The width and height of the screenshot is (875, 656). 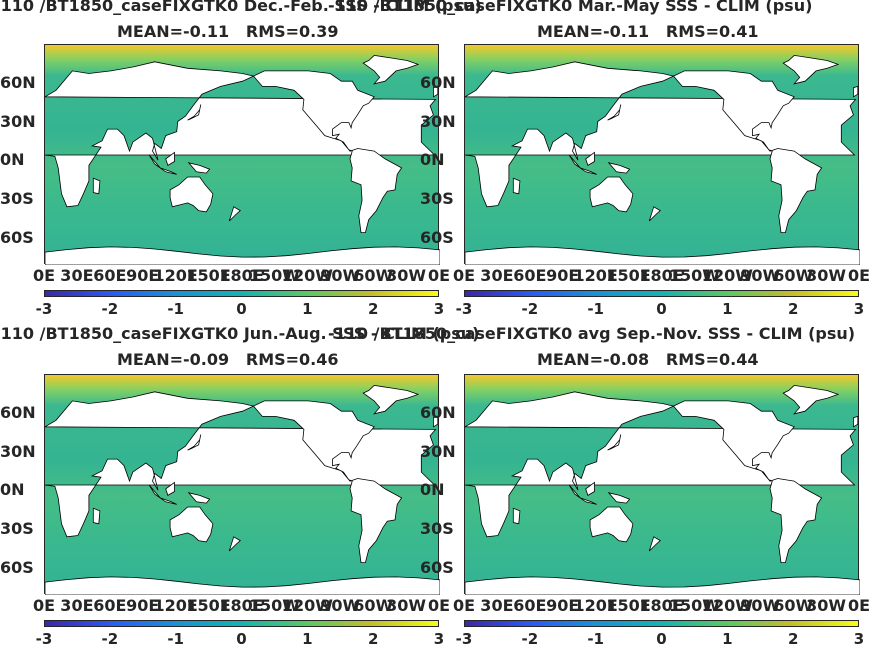 What do you see at coordinates (593, 359) in the screenshot?
I see `mean-label: MEAN=-0.08` at bounding box center [593, 359].